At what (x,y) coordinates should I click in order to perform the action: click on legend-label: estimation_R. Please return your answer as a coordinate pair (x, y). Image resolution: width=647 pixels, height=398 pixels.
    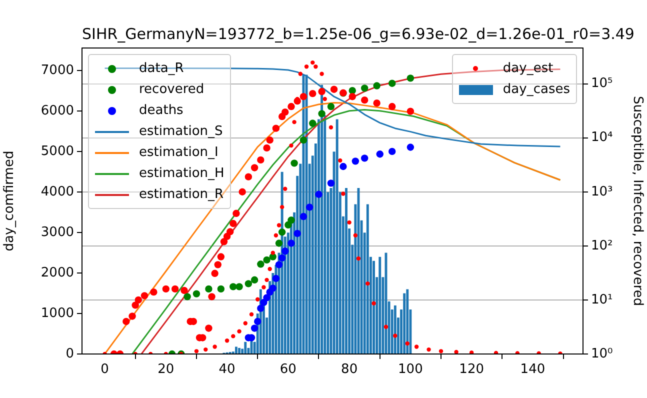
    Looking at the image, I should click on (181, 194).